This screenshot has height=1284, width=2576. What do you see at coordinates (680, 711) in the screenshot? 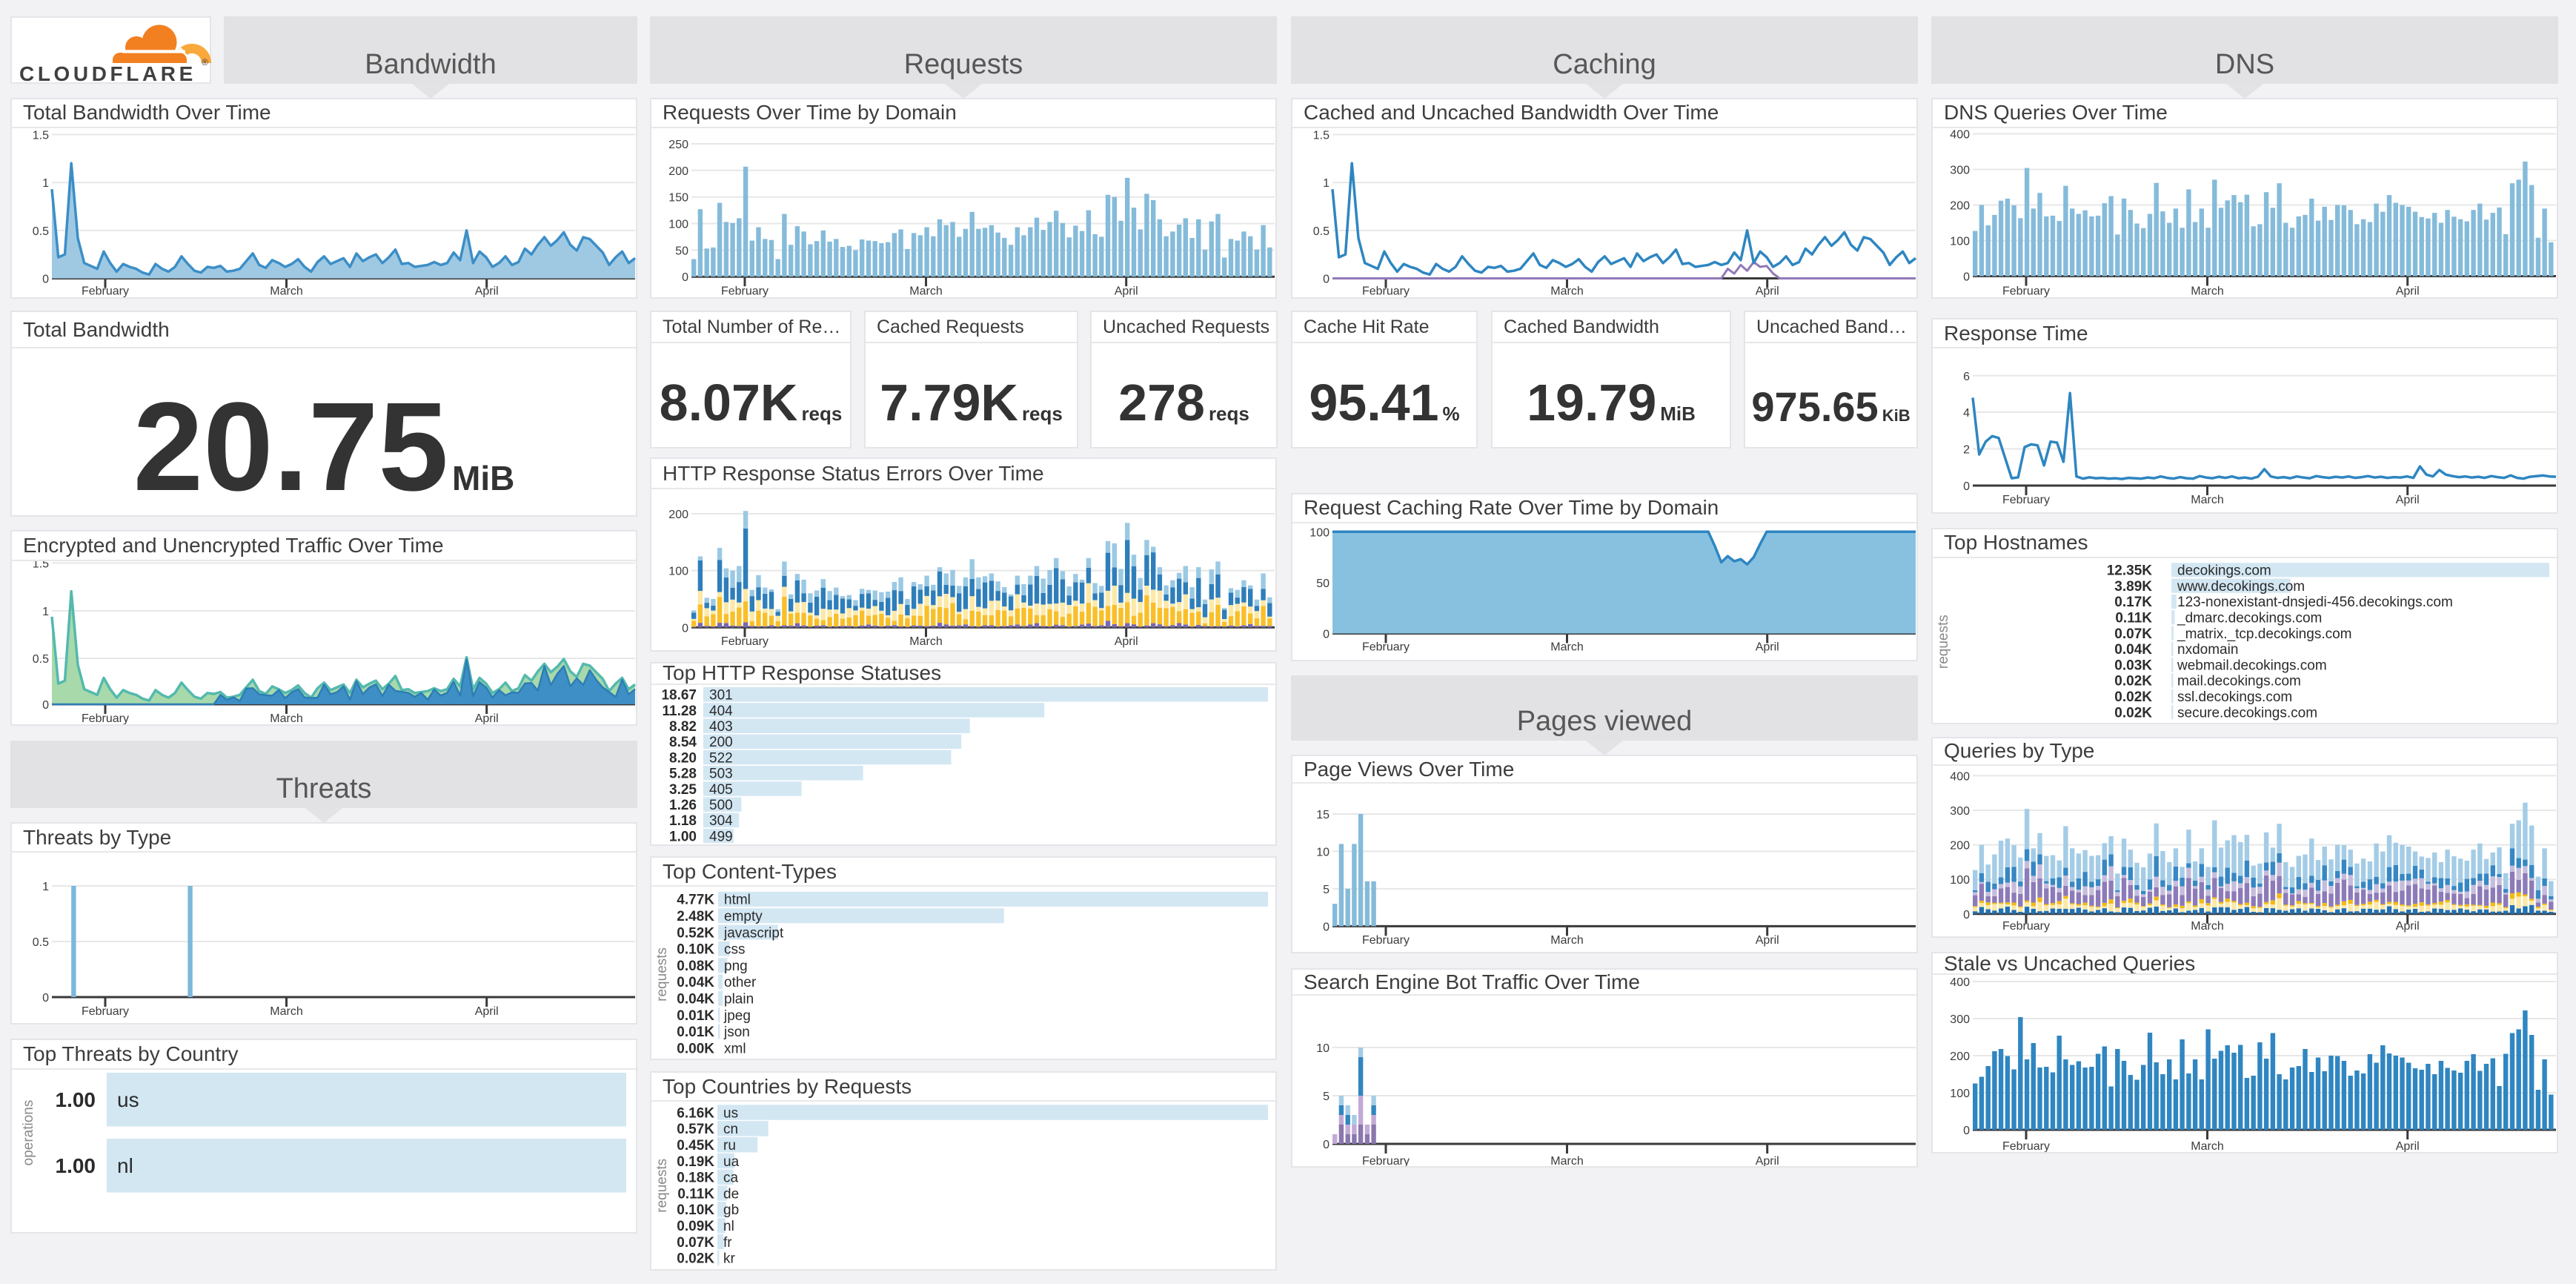
I see `svg-text: 11.28` at bounding box center [680, 711].